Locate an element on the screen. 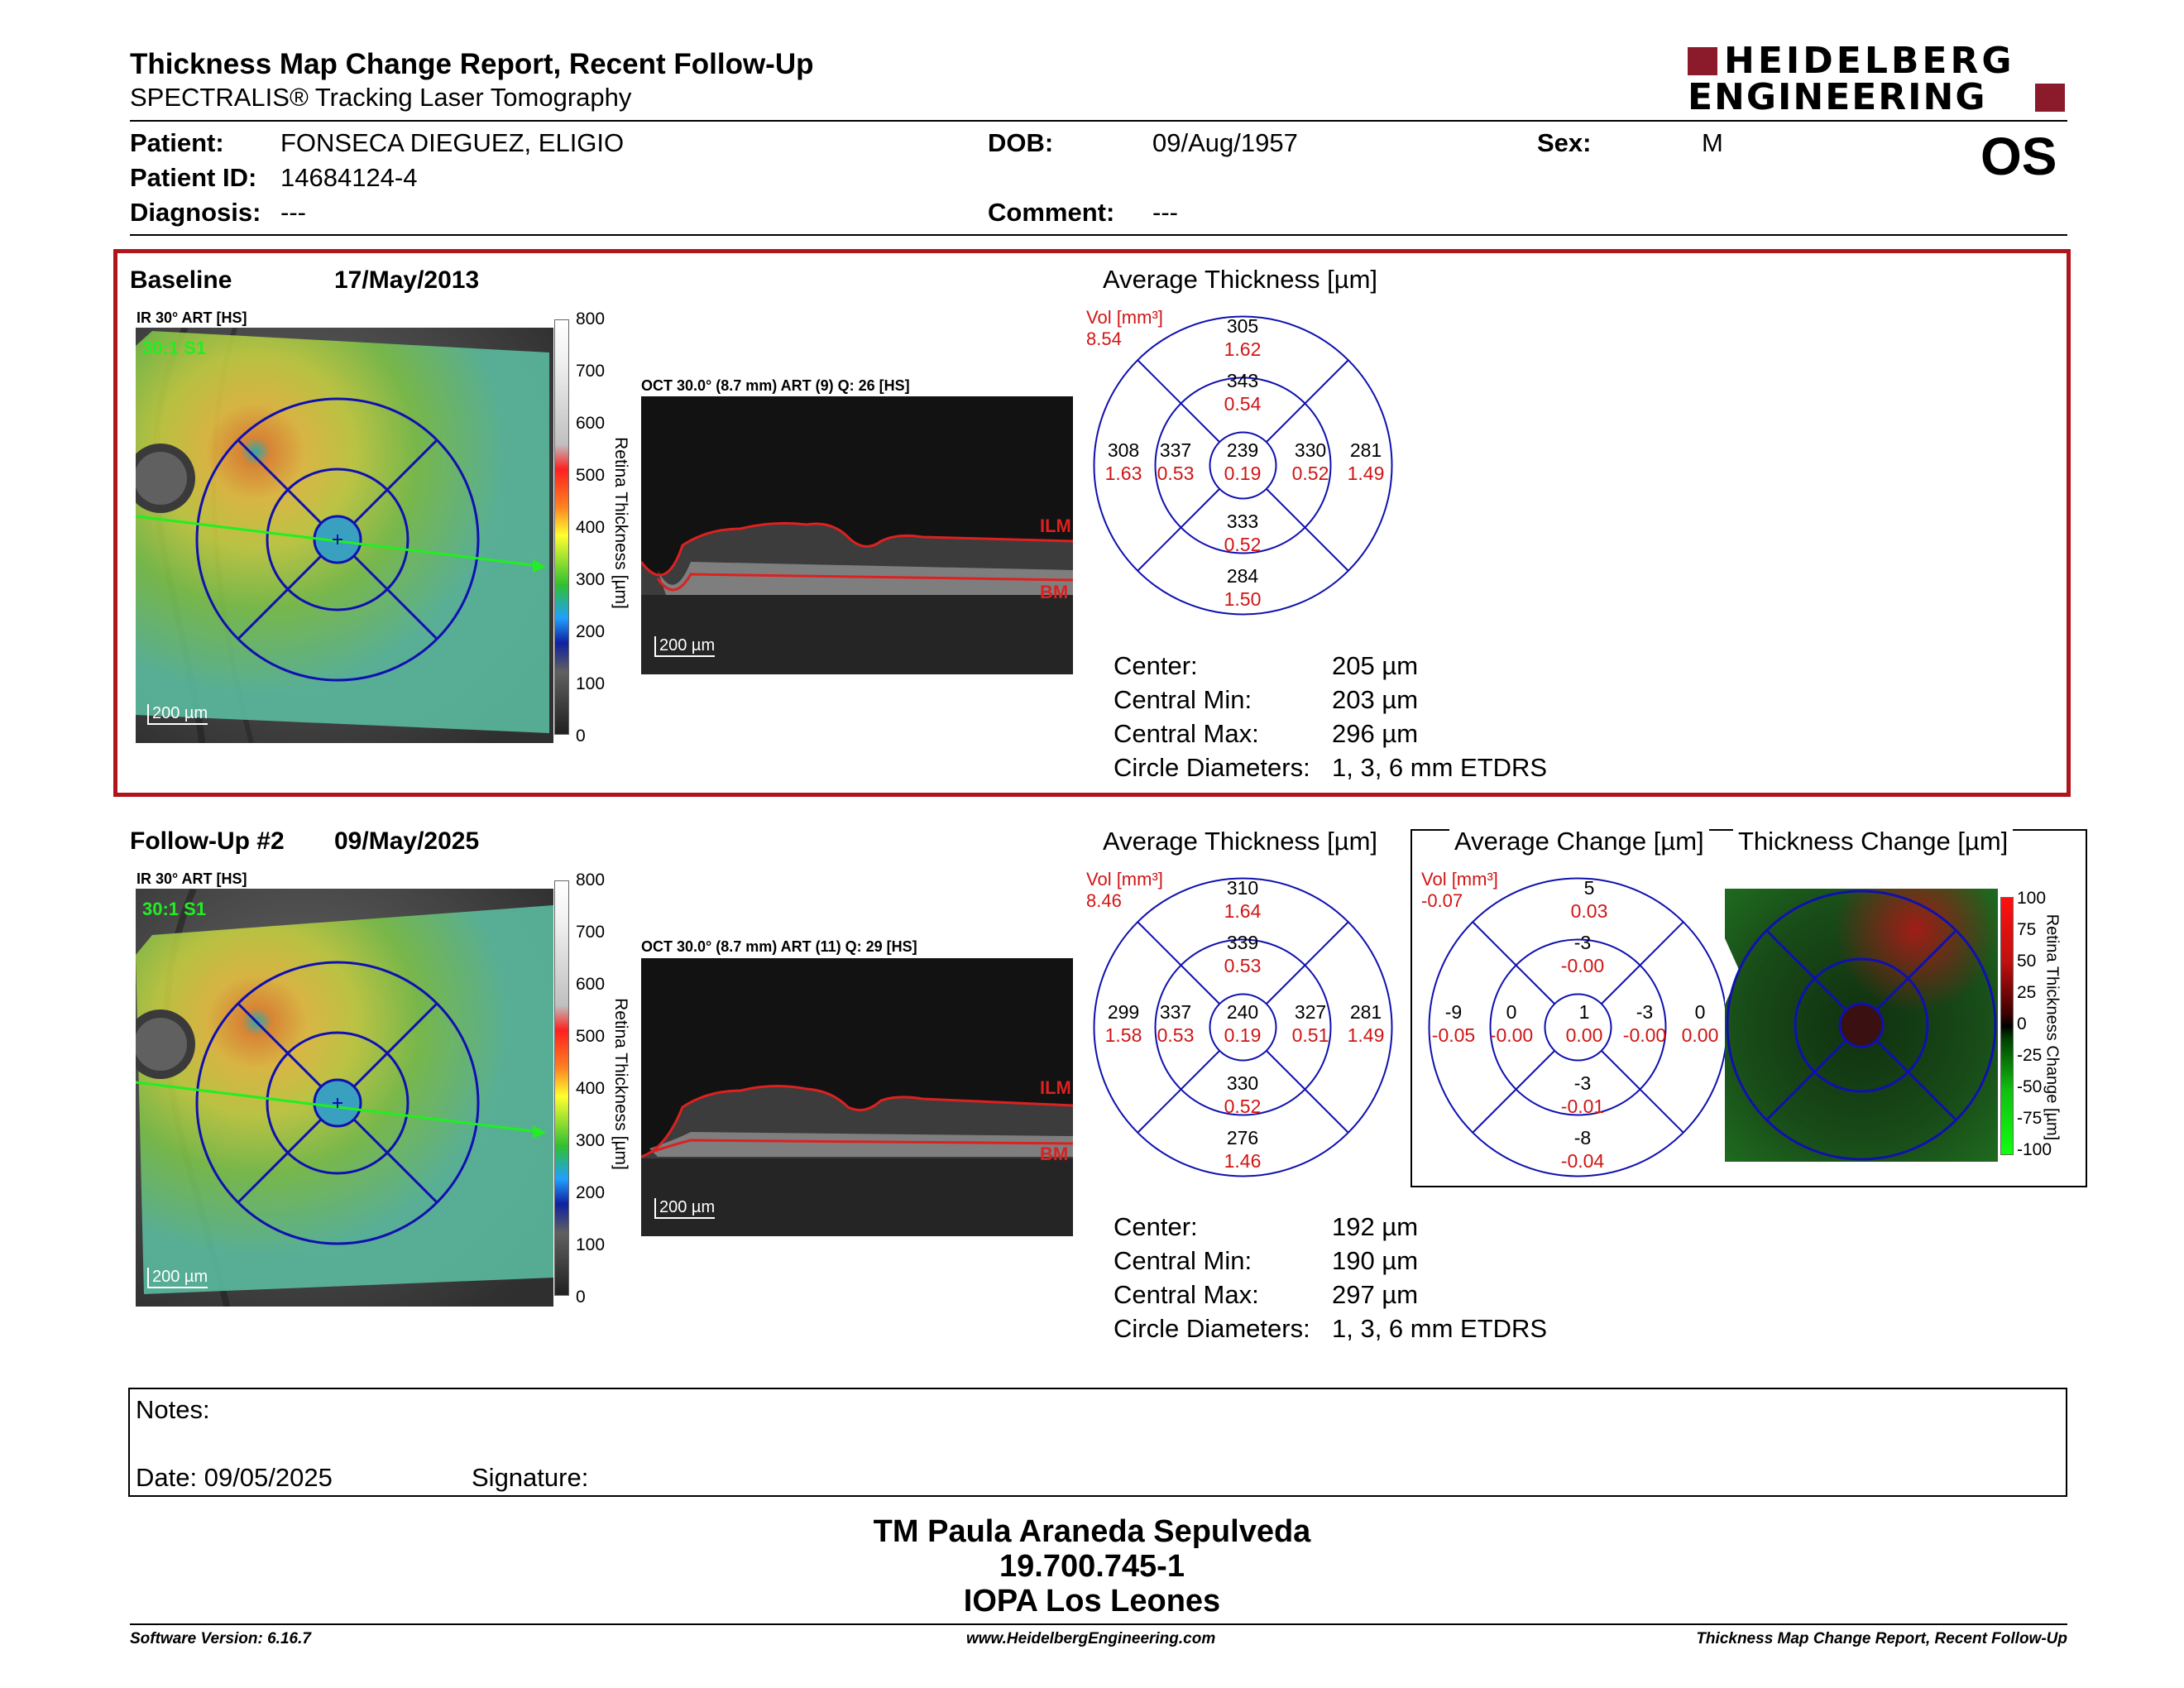 The width and height of the screenshot is (2184, 1688). inner-nasal-sector: -3 -0.00 is located at coordinates (1644, 1023).